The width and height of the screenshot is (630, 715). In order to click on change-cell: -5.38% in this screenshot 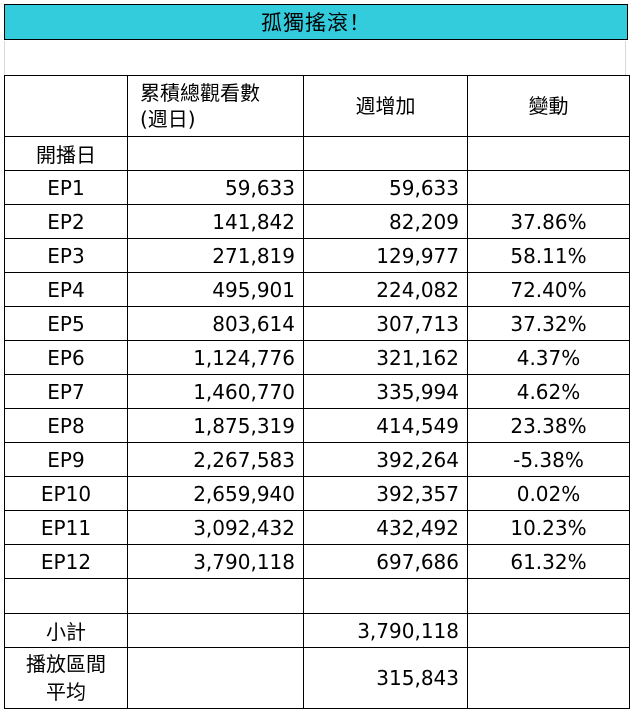, I will do `click(548, 459)`.